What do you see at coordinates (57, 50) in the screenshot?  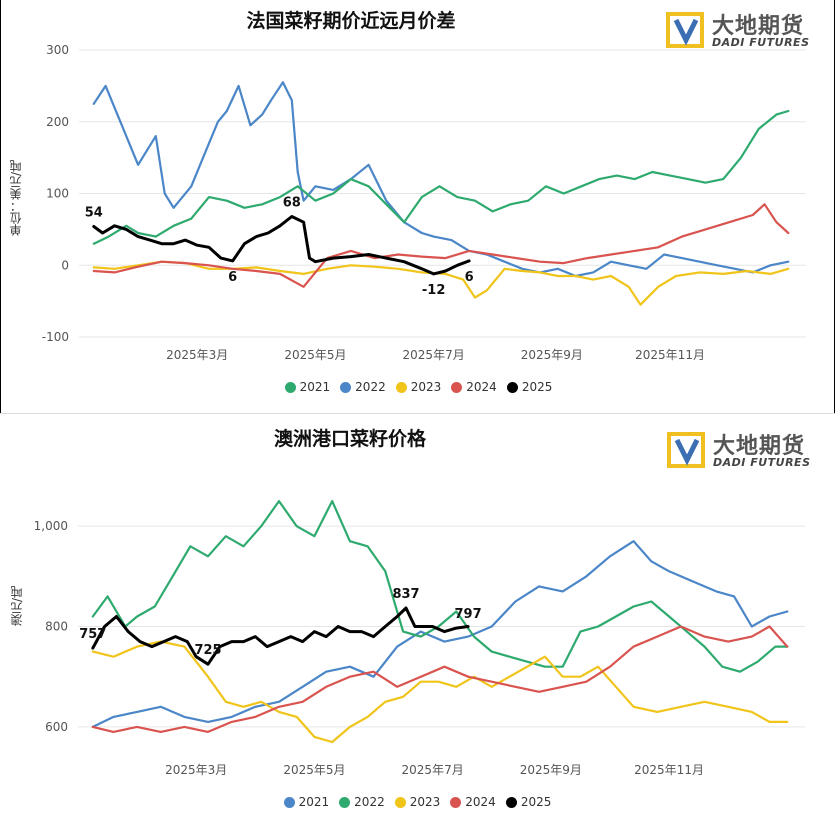 I see `y-tick-label: 300` at bounding box center [57, 50].